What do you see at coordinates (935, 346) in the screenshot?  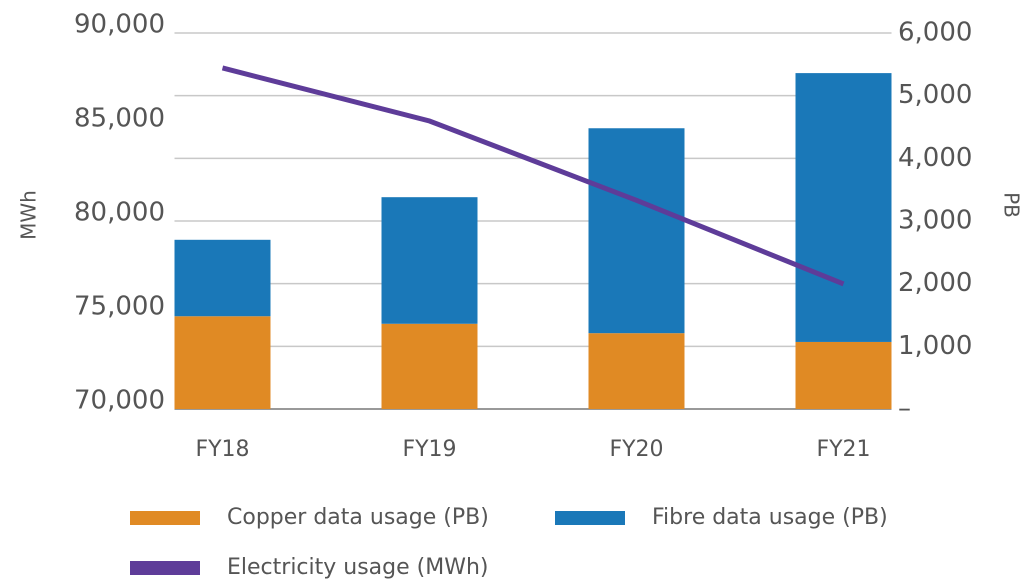 I see `y2-tick-label: 1,000` at bounding box center [935, 346].